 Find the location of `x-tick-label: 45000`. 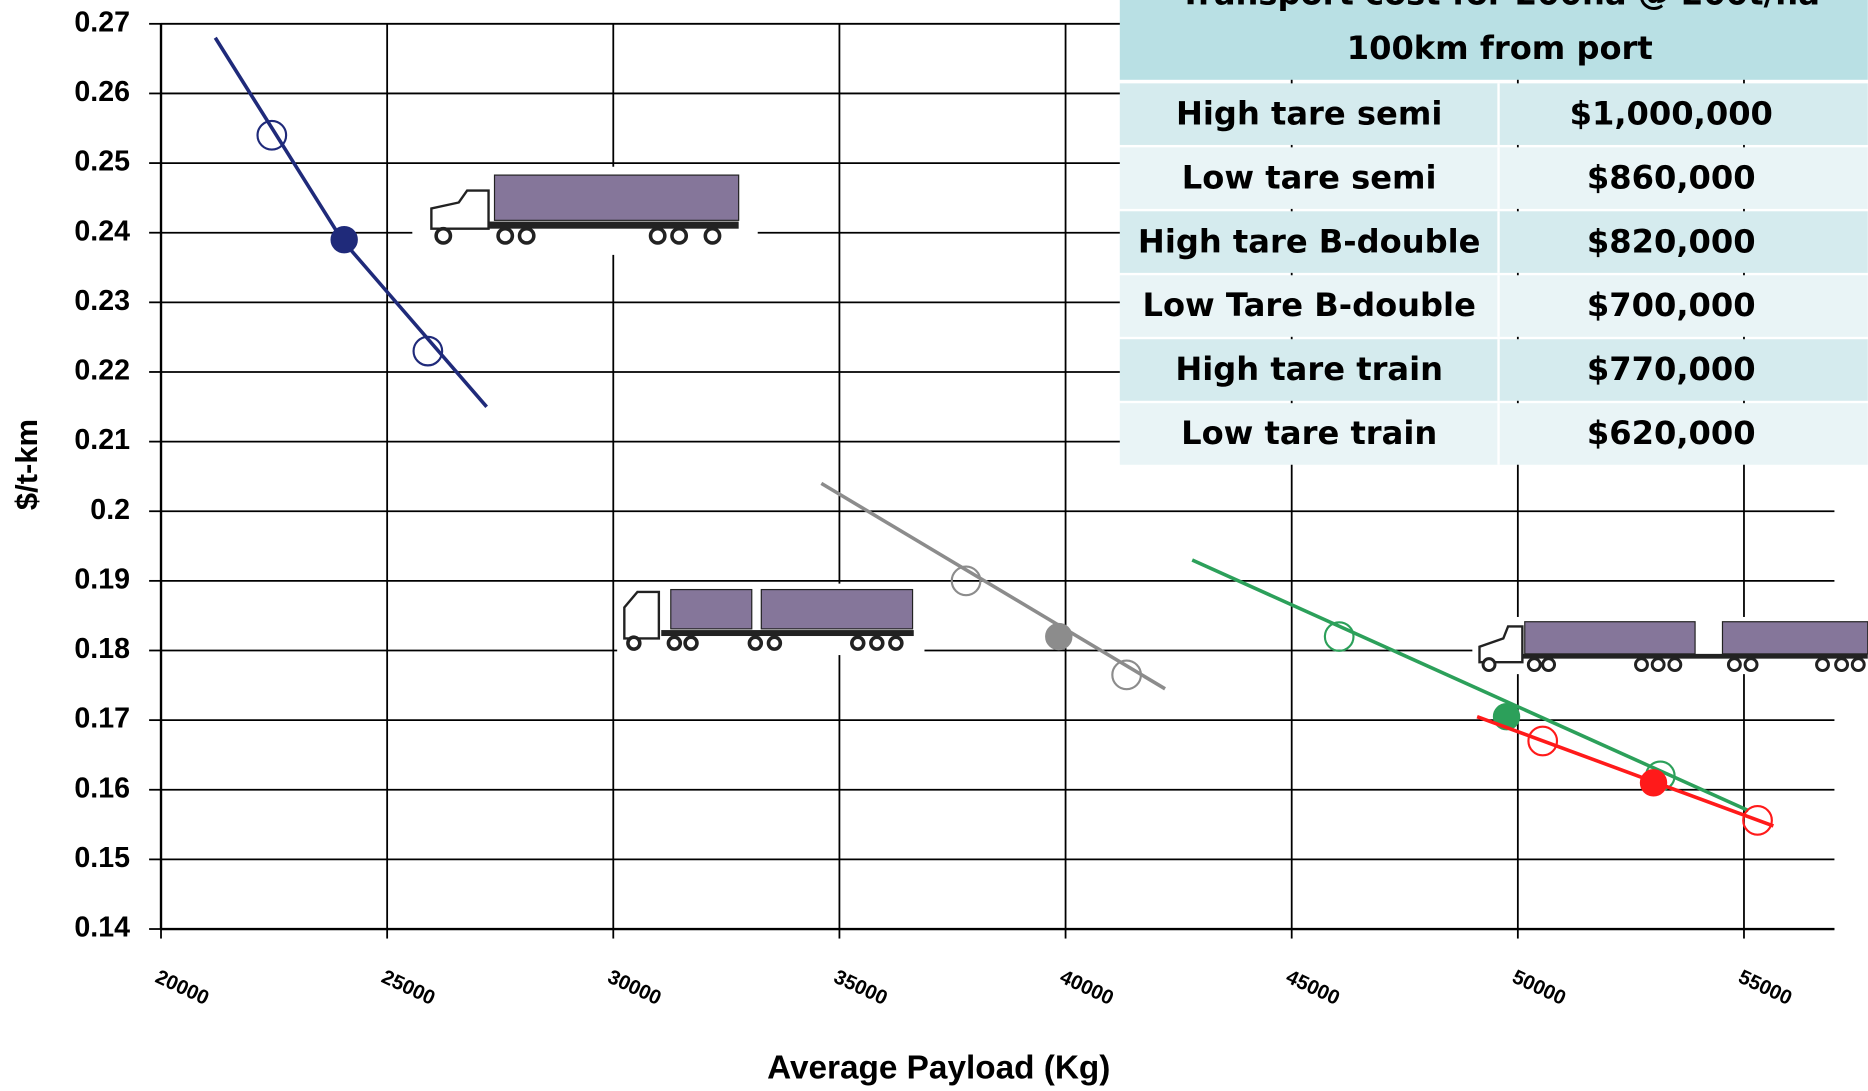

x-tick-label: 45000 is located at coordinates (1313, 988).